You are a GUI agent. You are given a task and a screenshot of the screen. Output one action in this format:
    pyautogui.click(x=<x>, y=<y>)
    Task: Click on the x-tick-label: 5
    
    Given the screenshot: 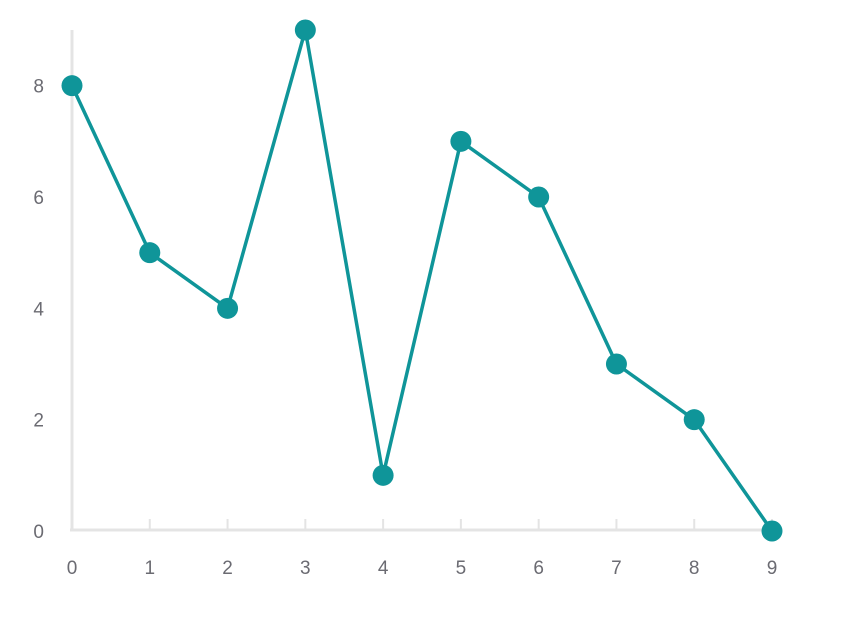 What is the action you would take?
    pyautogui.click(x=461, y=568)
    